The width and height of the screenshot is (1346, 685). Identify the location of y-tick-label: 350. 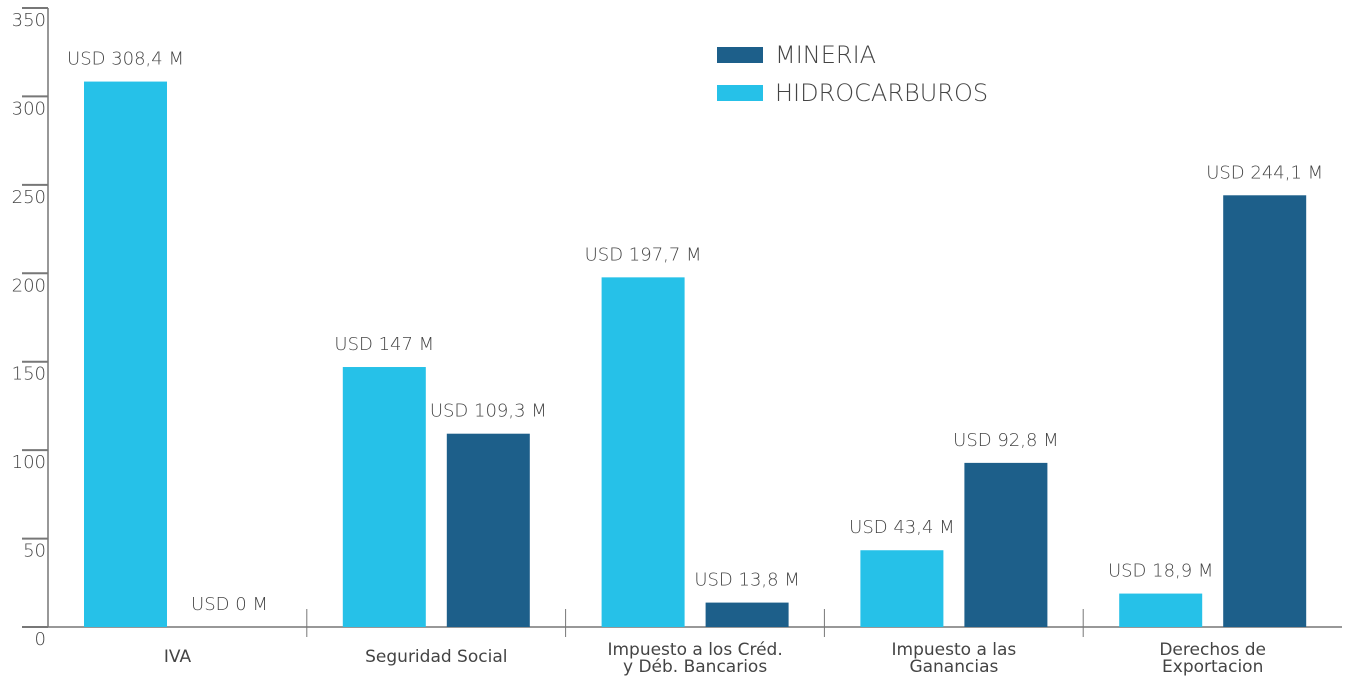
(29, 20).